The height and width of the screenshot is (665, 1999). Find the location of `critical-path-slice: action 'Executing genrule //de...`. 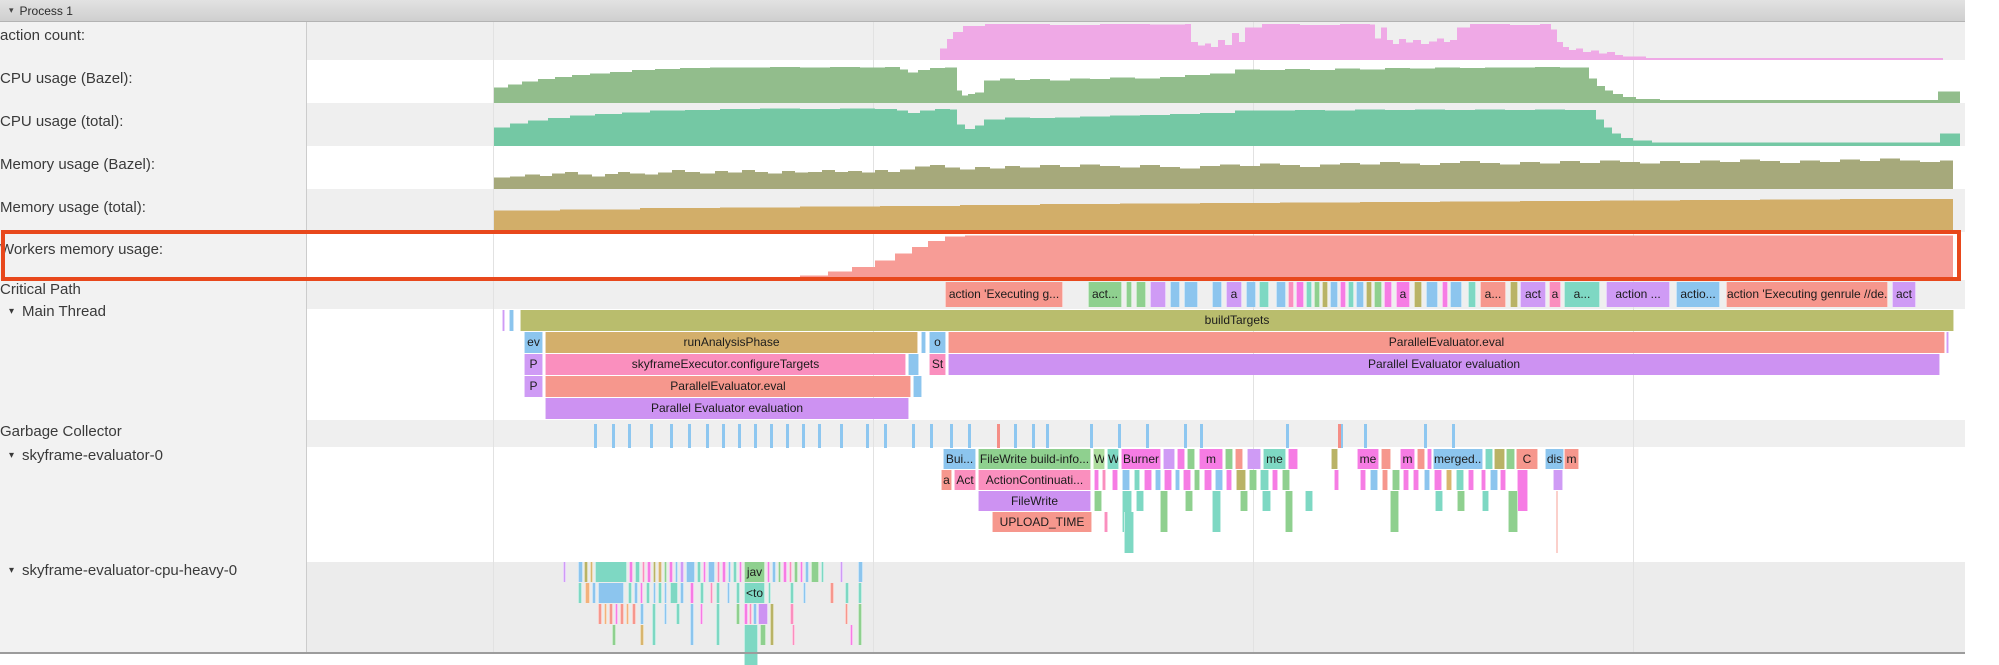

critical-path-slice: action 'Executing genrule //de... is located at coordinates (1807, 294).